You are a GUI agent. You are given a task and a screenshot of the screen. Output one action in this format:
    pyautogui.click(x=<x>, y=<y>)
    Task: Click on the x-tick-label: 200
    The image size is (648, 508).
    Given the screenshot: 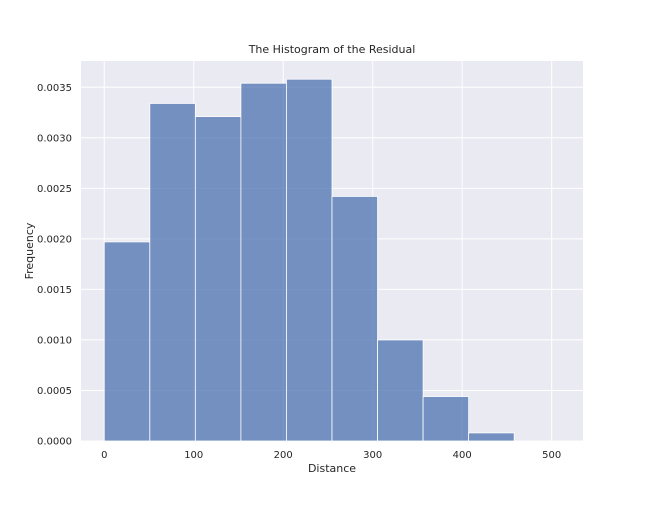 What is the action you would take?
    pyautogui.click(x=283, y=455)
    